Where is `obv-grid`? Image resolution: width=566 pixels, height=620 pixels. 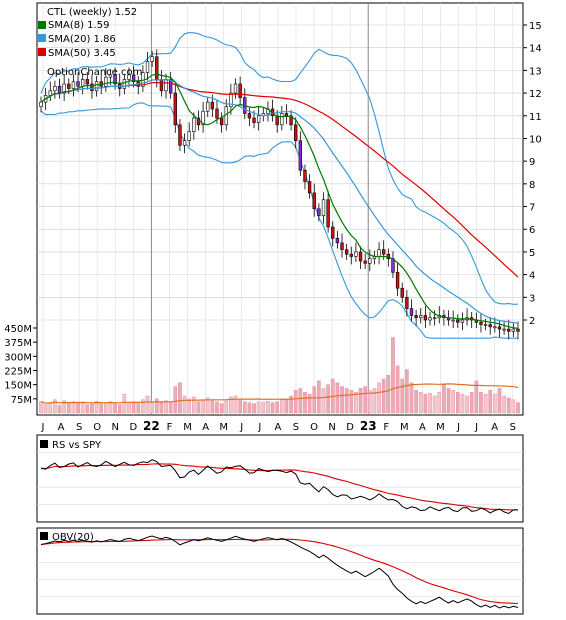
obv-grid is located at coordinates (280, 571).